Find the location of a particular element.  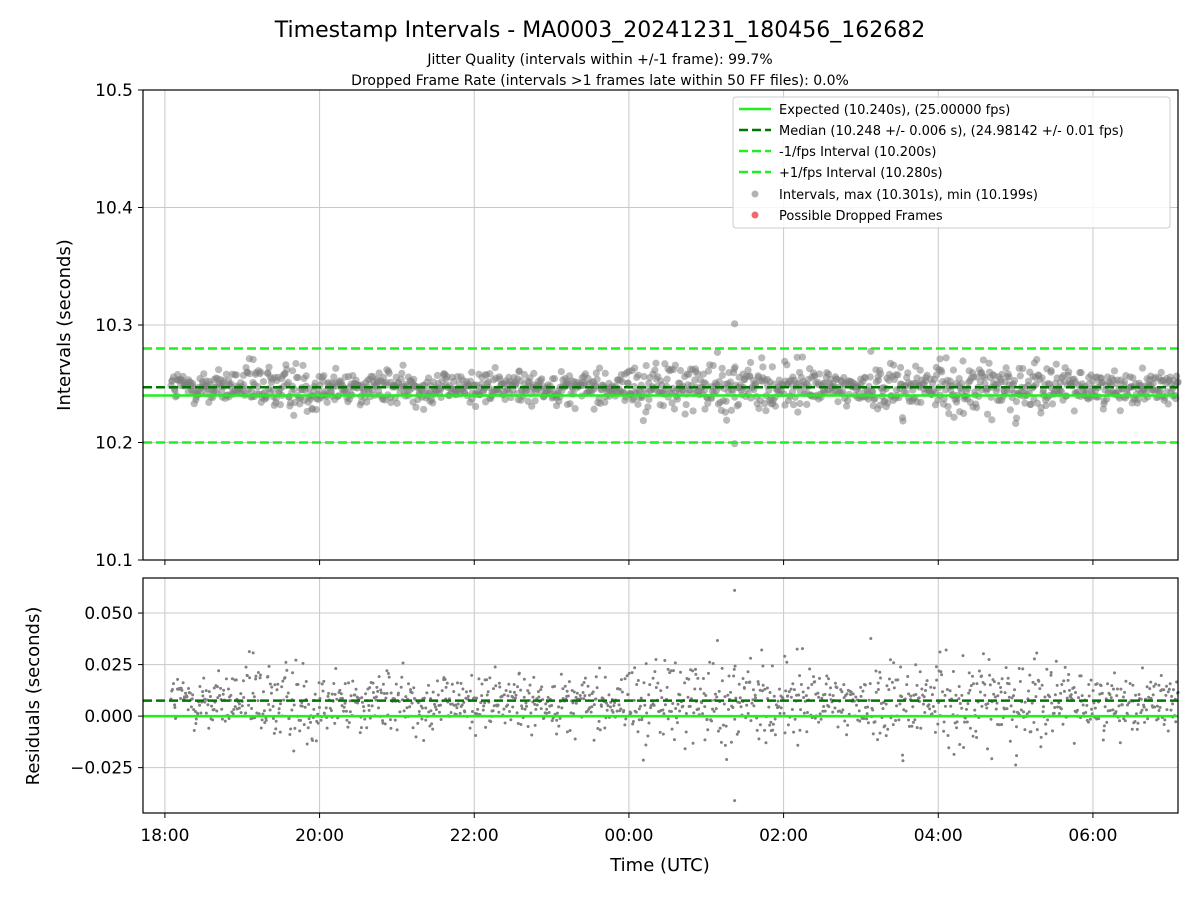

legend-intervals-swatch is located at coordinates (755, 194).